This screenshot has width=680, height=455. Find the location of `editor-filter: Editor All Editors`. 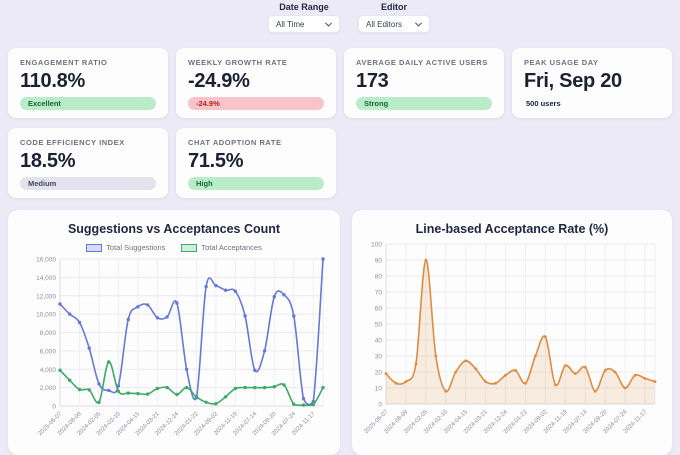

editor-filter: Editor All Editors is located at coordinates (394, 17).